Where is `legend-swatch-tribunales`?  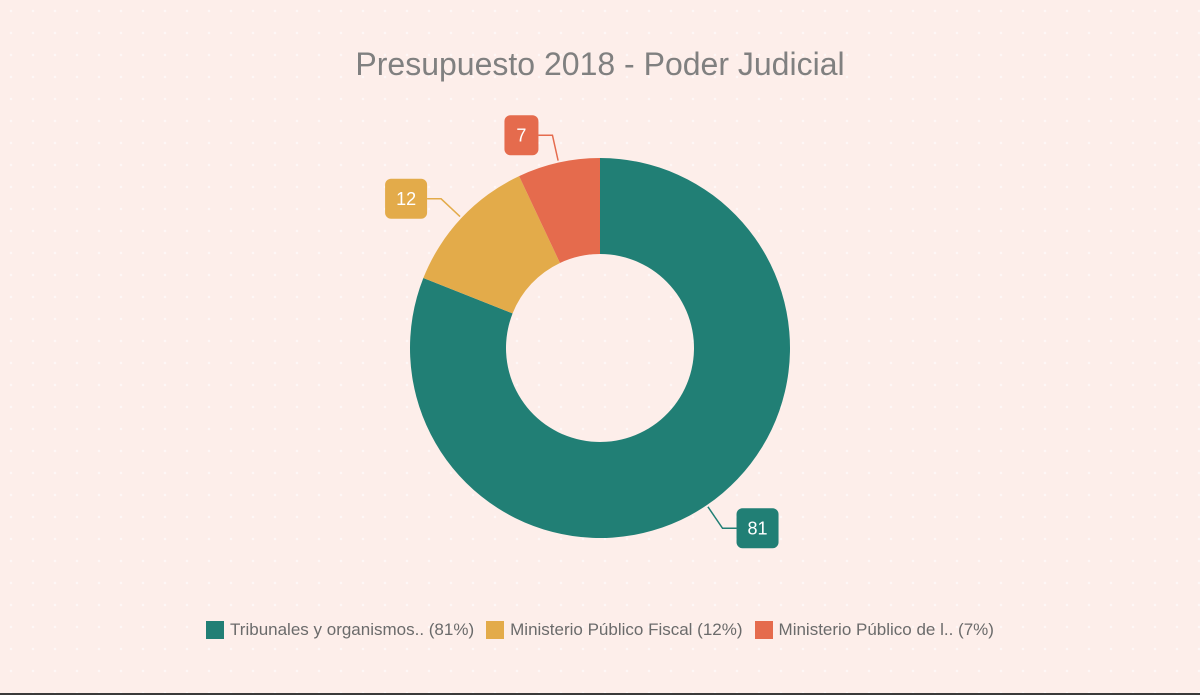 legend-swatch-tribunales is located at coordinates (215, 630).